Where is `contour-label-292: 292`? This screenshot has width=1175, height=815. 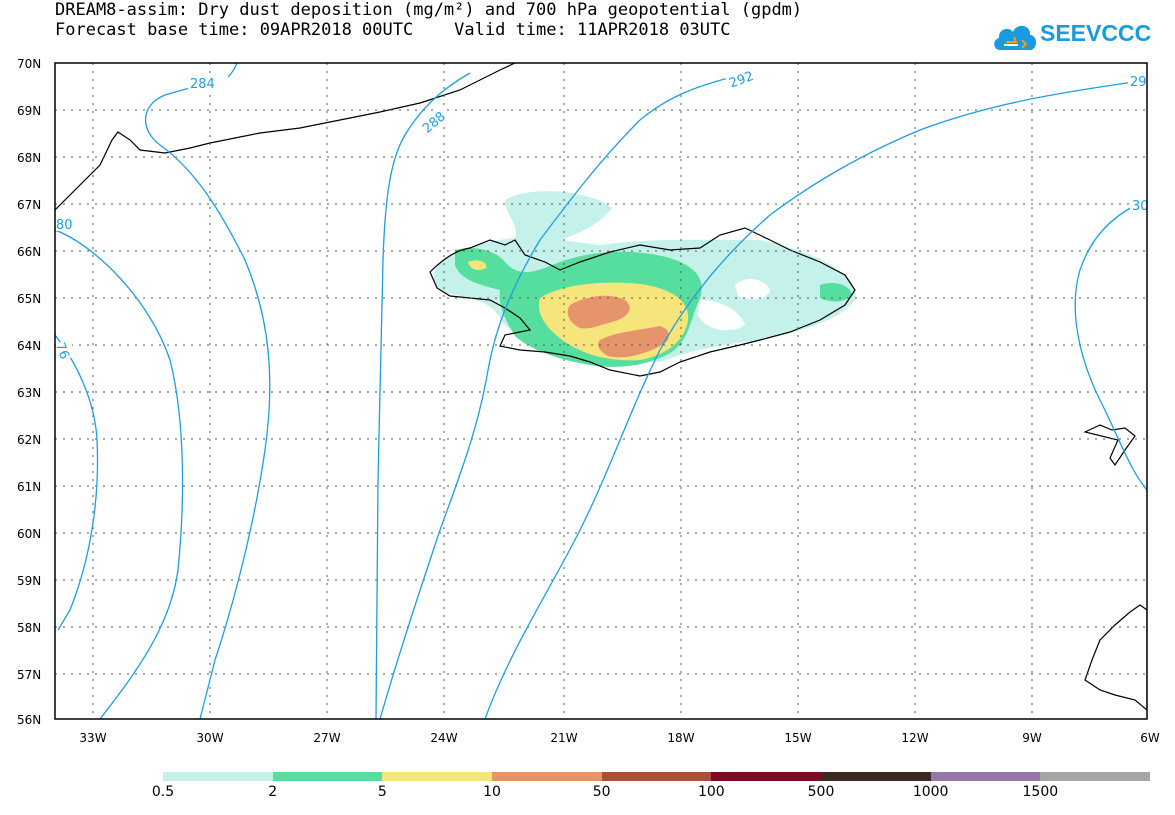
contour-label-292: 292 is located at coordinates (741, 80).